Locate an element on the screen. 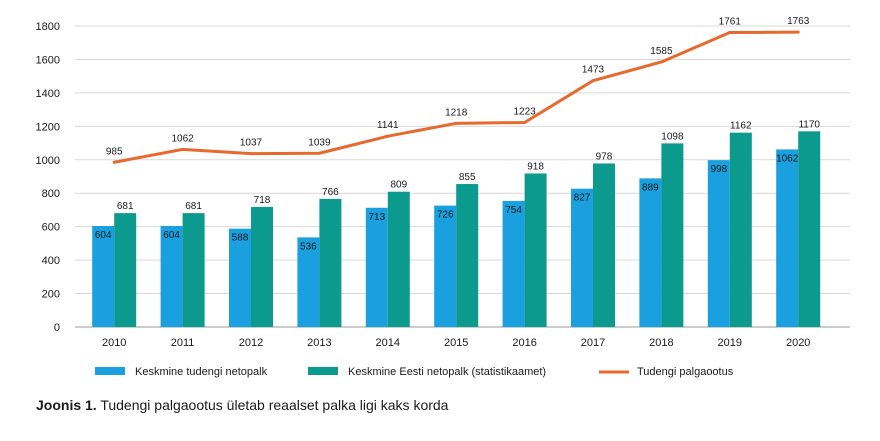  bar-data-label: 855 is located at coordinates (467, 177).